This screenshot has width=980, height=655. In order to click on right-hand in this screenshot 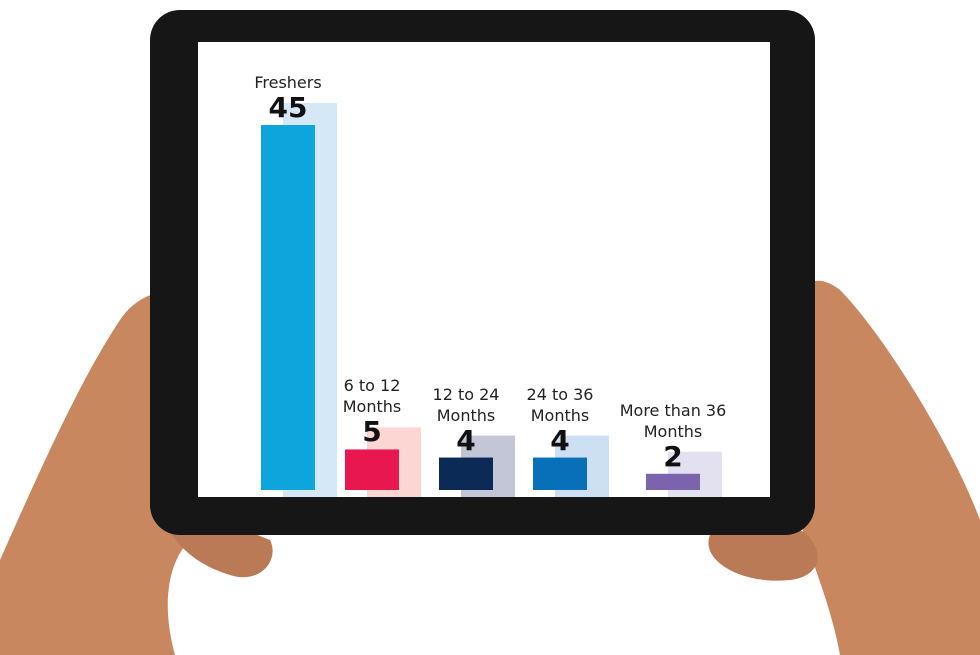, I will do `click(889, 467)`.